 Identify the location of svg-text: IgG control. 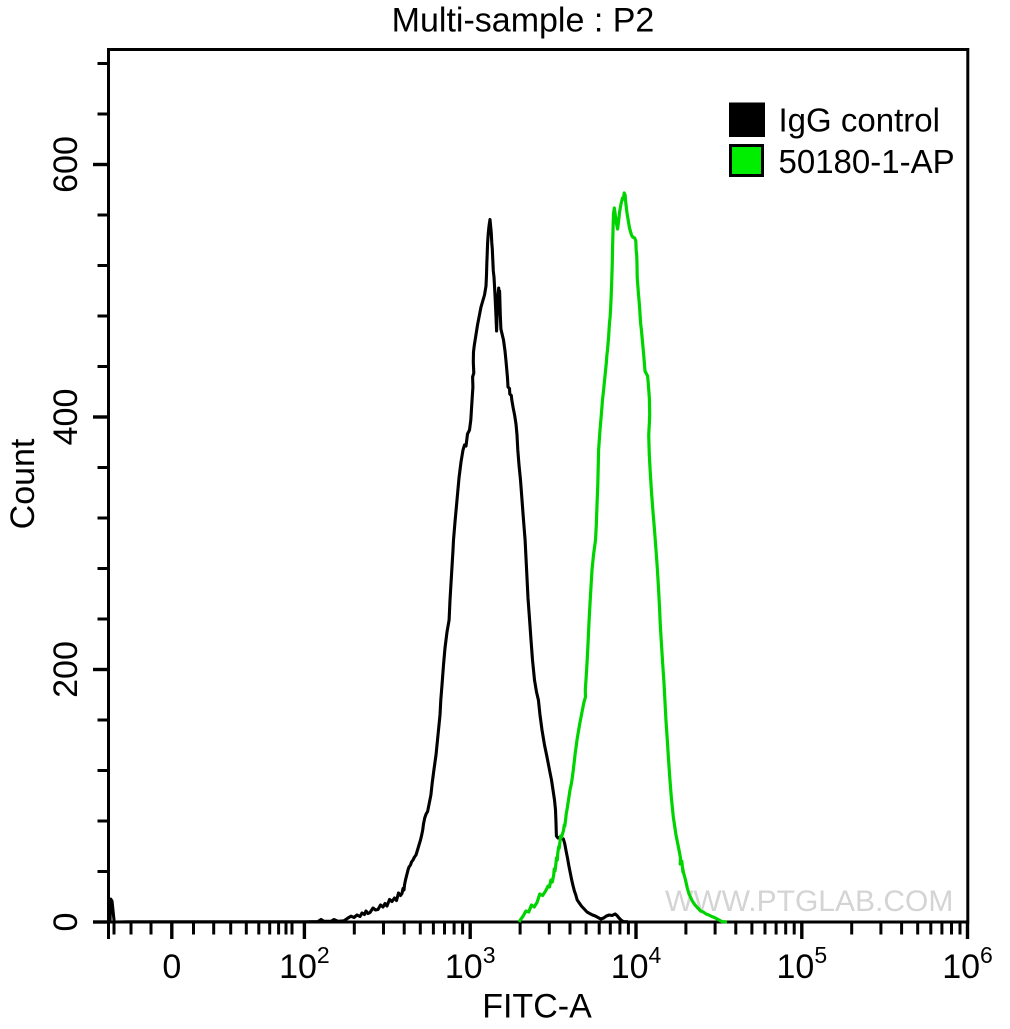
(859, 120).